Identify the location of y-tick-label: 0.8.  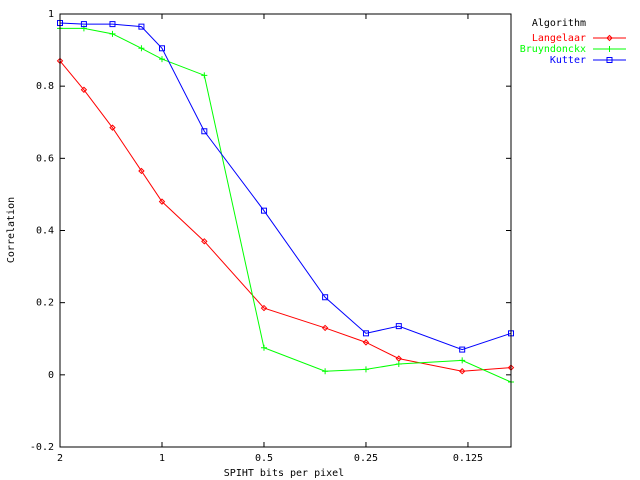
(45, 86).